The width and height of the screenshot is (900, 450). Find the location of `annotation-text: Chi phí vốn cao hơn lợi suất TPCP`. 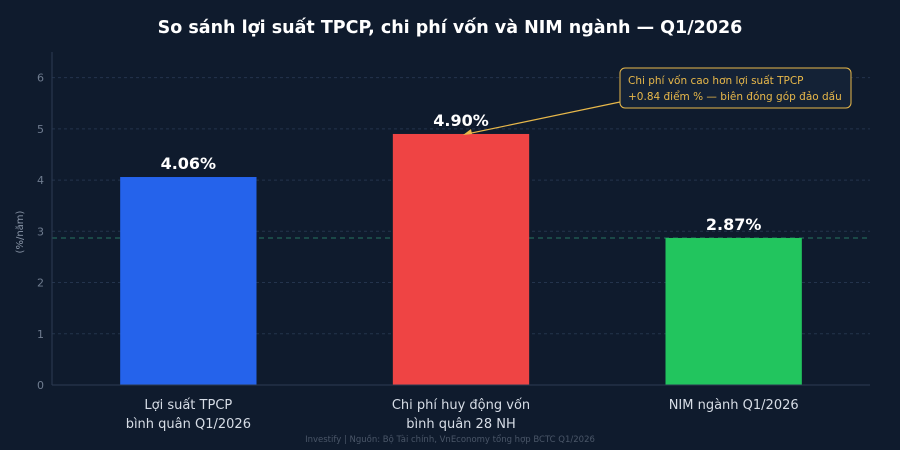

annotation-text: Chi phí vốn cao hơn lợi suất TPCP is located at coordinates (716, 81).